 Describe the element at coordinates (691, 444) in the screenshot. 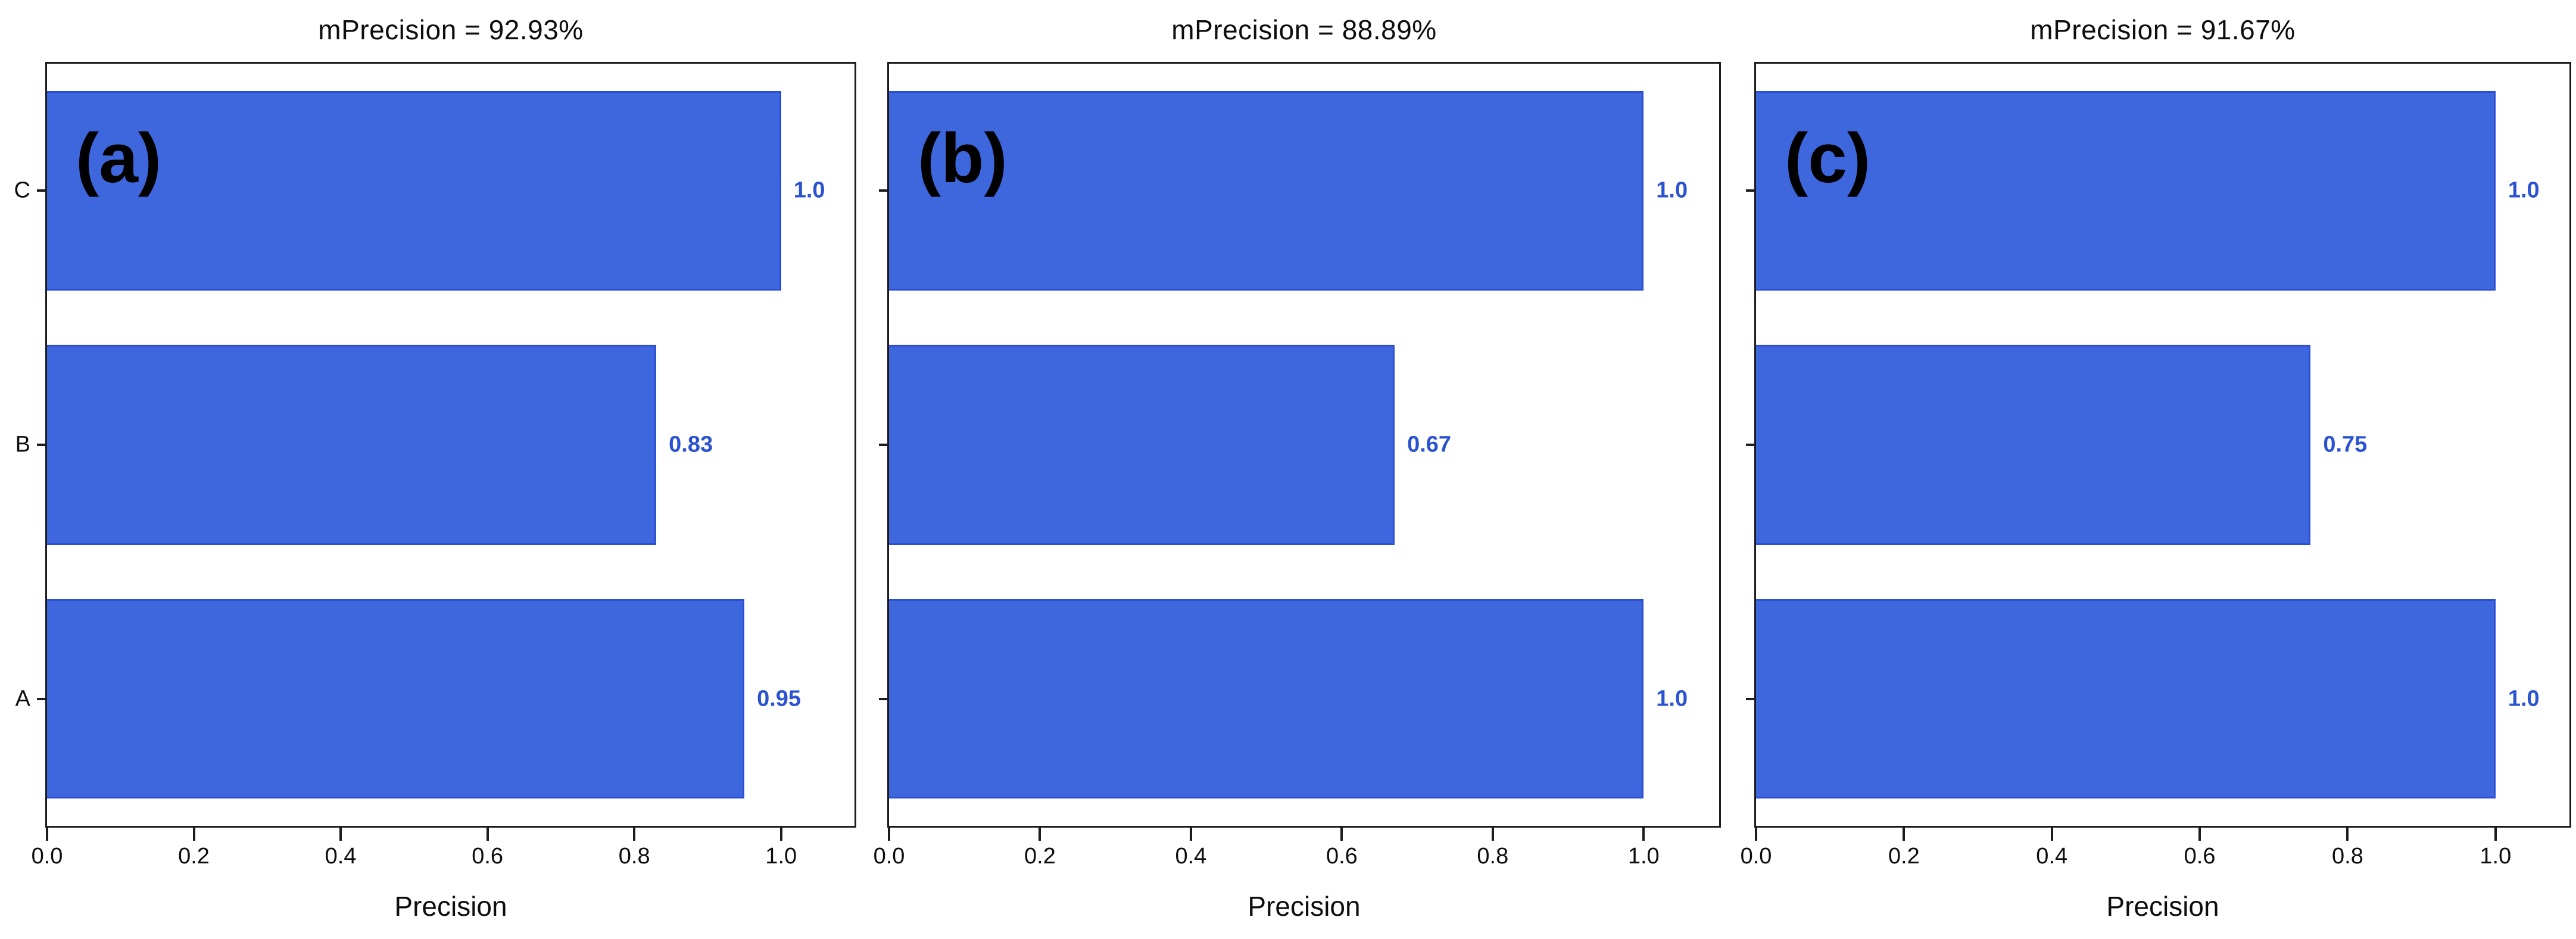

I see `bar-value-label: 0.83` at that location.